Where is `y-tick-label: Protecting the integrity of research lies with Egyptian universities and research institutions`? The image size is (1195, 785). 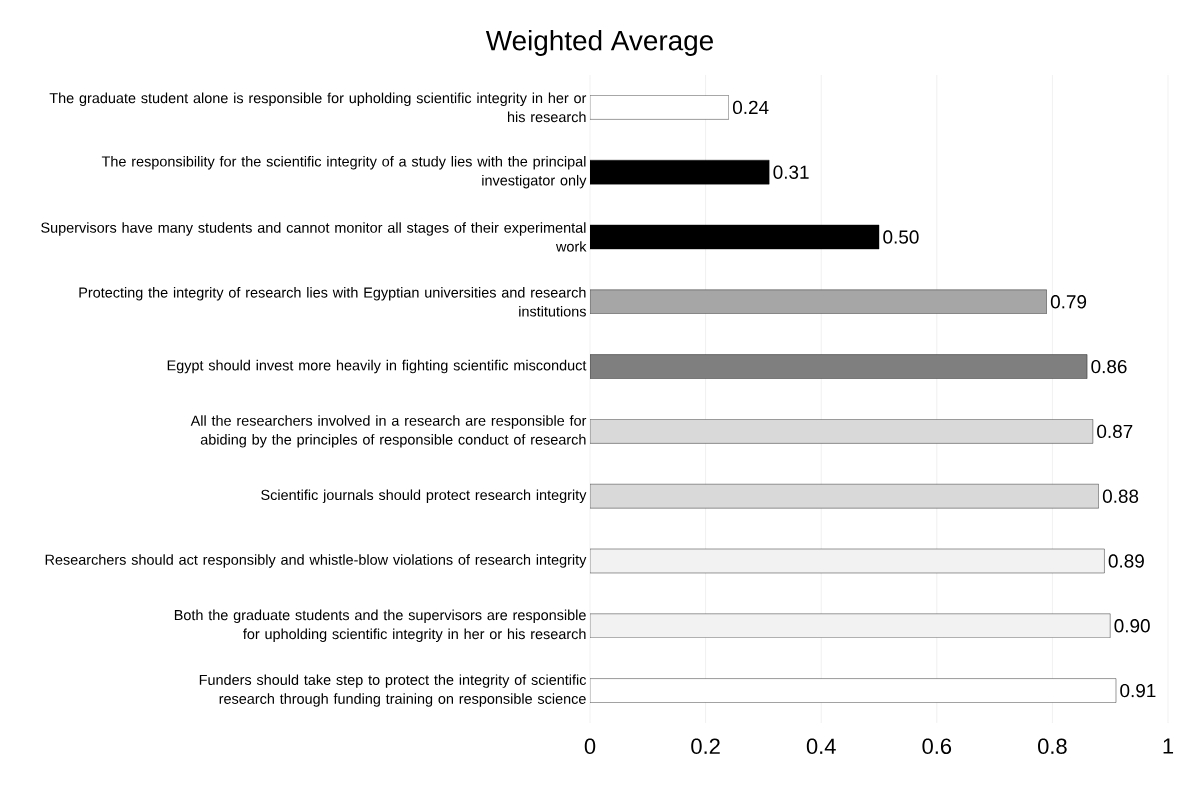
y-tick-label: Protecting the integrity of research lies with Egyptian universities and research institutions is located at coordinates (332, 302).